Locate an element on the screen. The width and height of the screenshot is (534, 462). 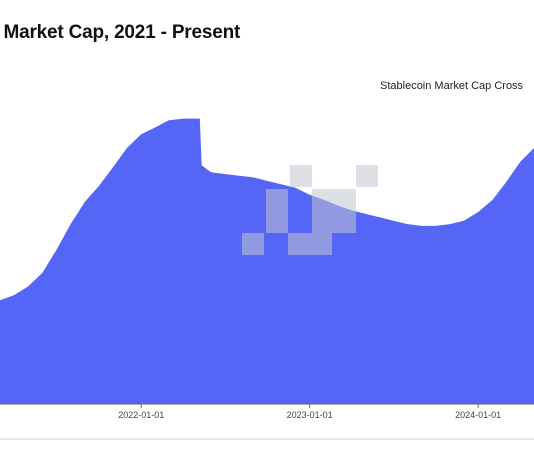
chart-title: n Market Cap, 2021 - Present is located at coordinates (120, 32).